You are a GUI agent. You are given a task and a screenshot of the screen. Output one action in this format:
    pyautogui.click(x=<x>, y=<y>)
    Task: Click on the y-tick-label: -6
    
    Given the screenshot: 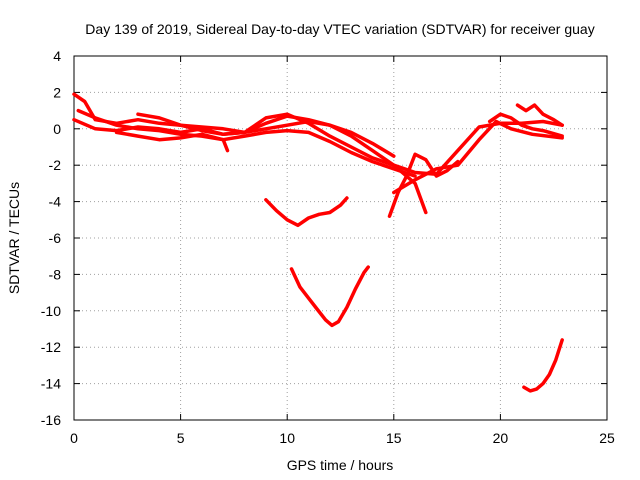 What is the action you would take?
    pyautogui.click(x=55, y=238)
    